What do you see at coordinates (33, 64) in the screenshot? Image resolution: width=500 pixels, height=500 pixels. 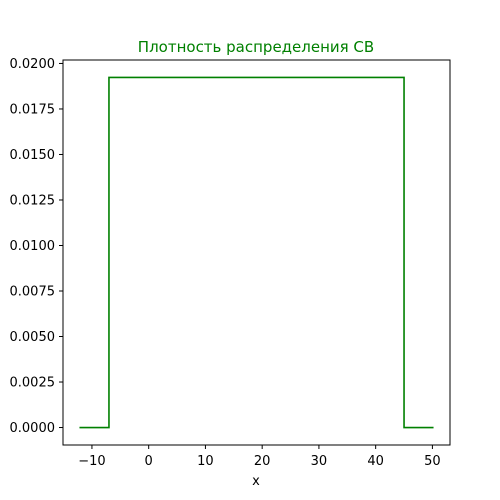 I see `y-tick-label: 0.0200` at bounding box center [33, 64].